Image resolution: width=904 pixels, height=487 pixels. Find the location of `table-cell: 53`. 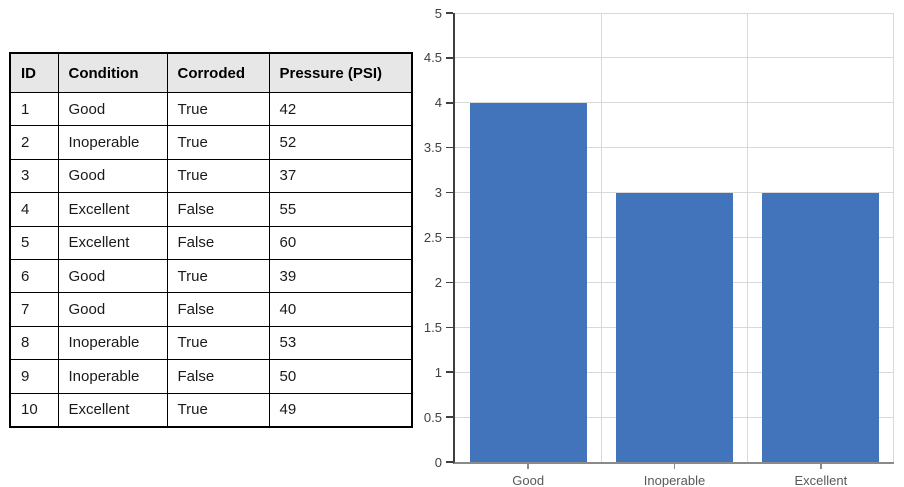

table-cell: 53 is located at coordinates (340, 343).